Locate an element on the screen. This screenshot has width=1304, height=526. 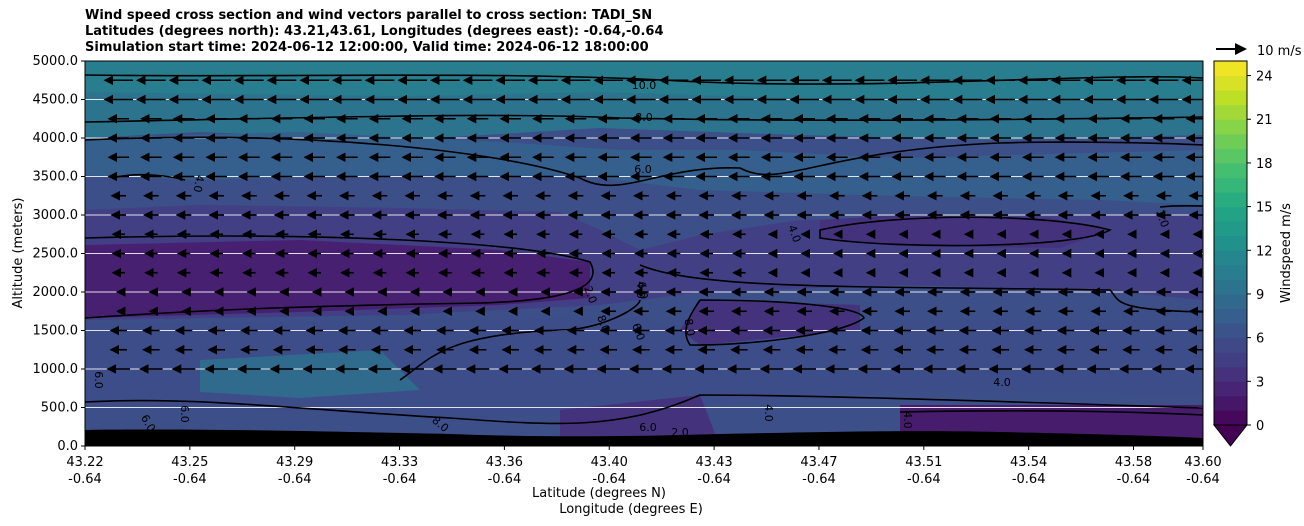
x-tick-label-lat: 43.25 is located at coordinates (189, 462).